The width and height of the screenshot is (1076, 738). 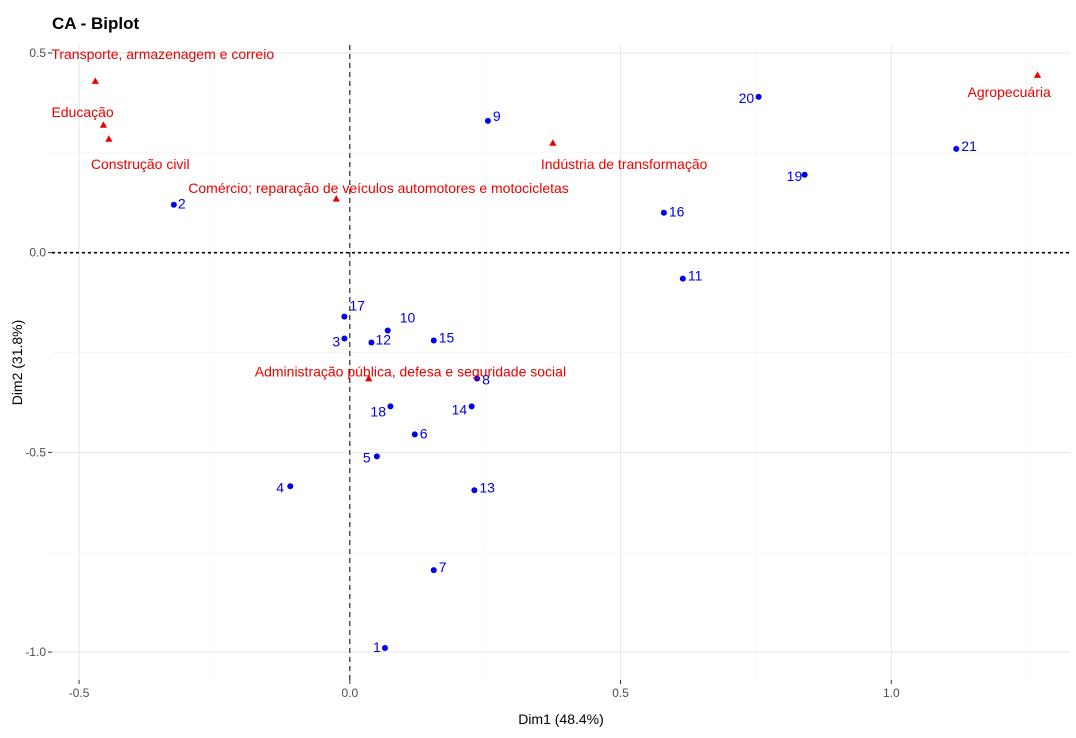 What do you see at coordinates (1009, 92) in the screenshot?
I see `column-point-label: Agropecuária` at bounding box center [1009, 92].